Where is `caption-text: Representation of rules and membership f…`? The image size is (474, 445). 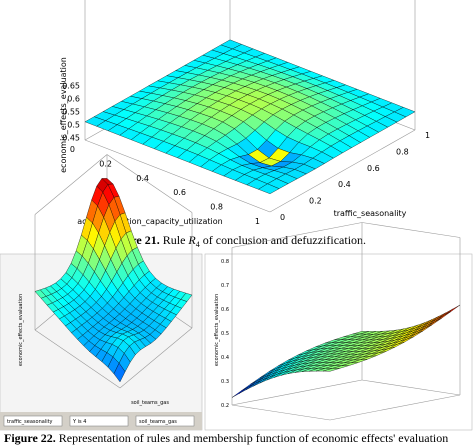 caption-text: Representation of rules and membership f… is located at coordinates (253, 438).